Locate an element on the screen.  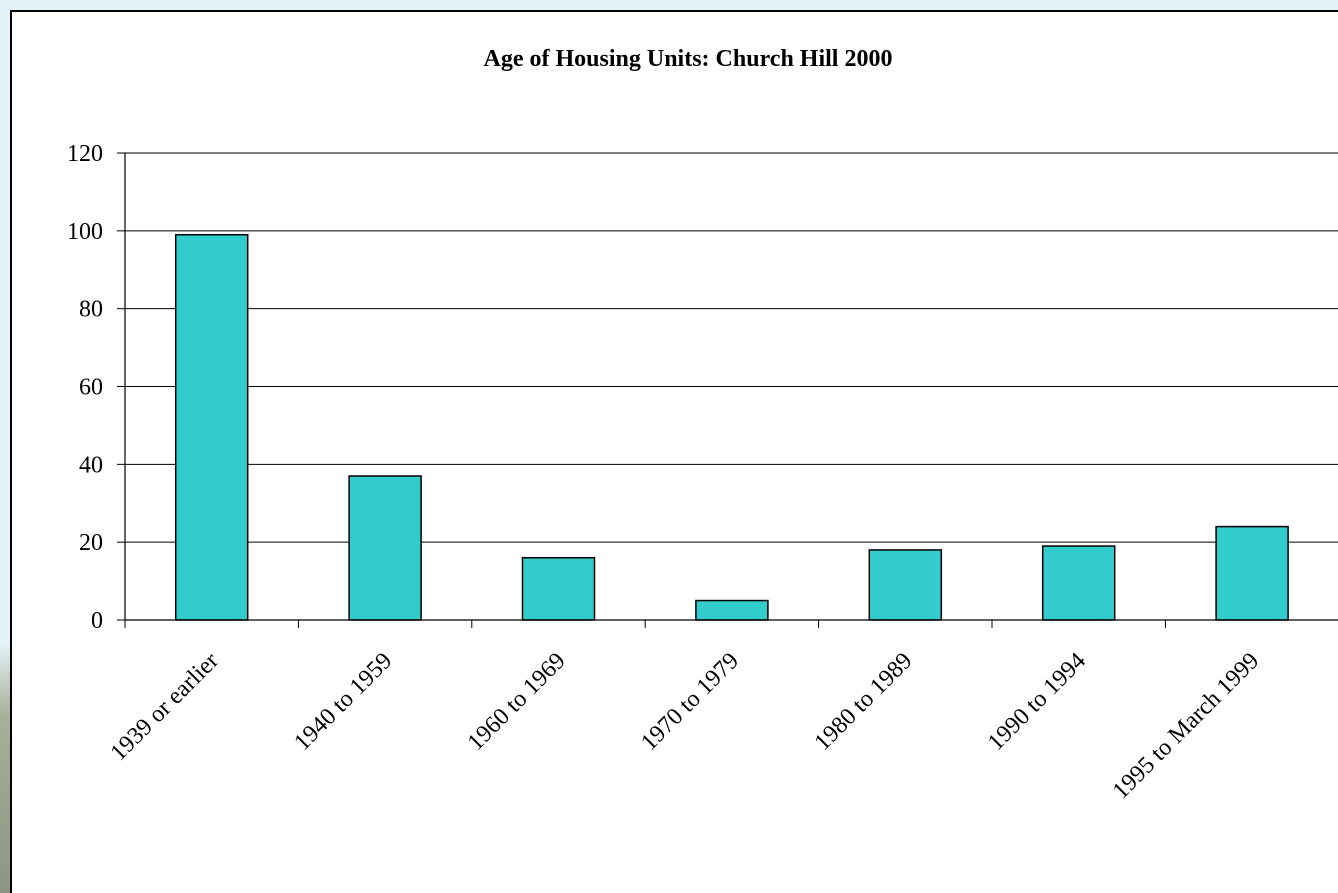
x-tick-label: 1990 to 1994 is located at coordinates (1037, 702).